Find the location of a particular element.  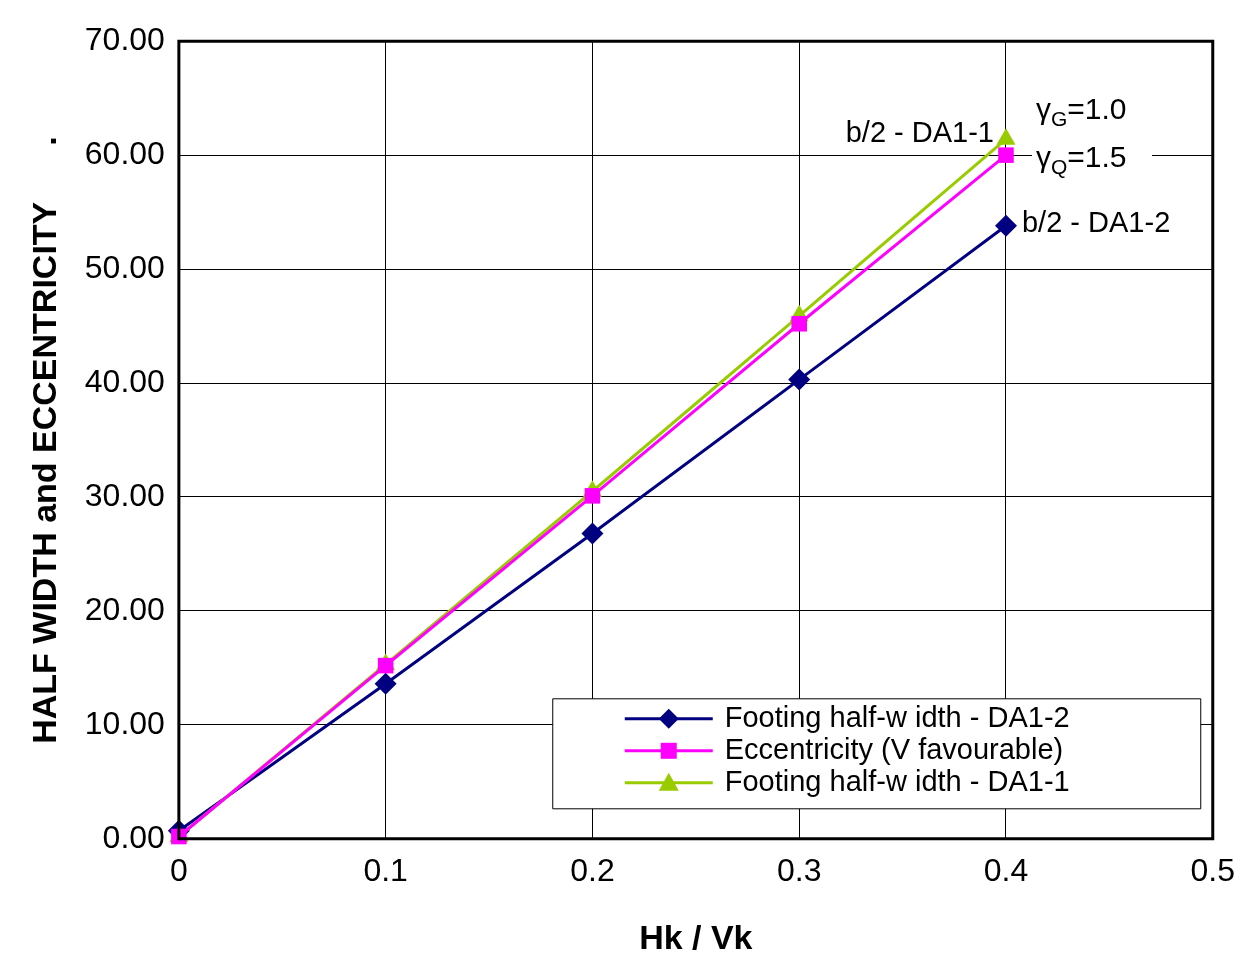

x-axis-title: Hk / Vk is located at coordinates (696, 936).